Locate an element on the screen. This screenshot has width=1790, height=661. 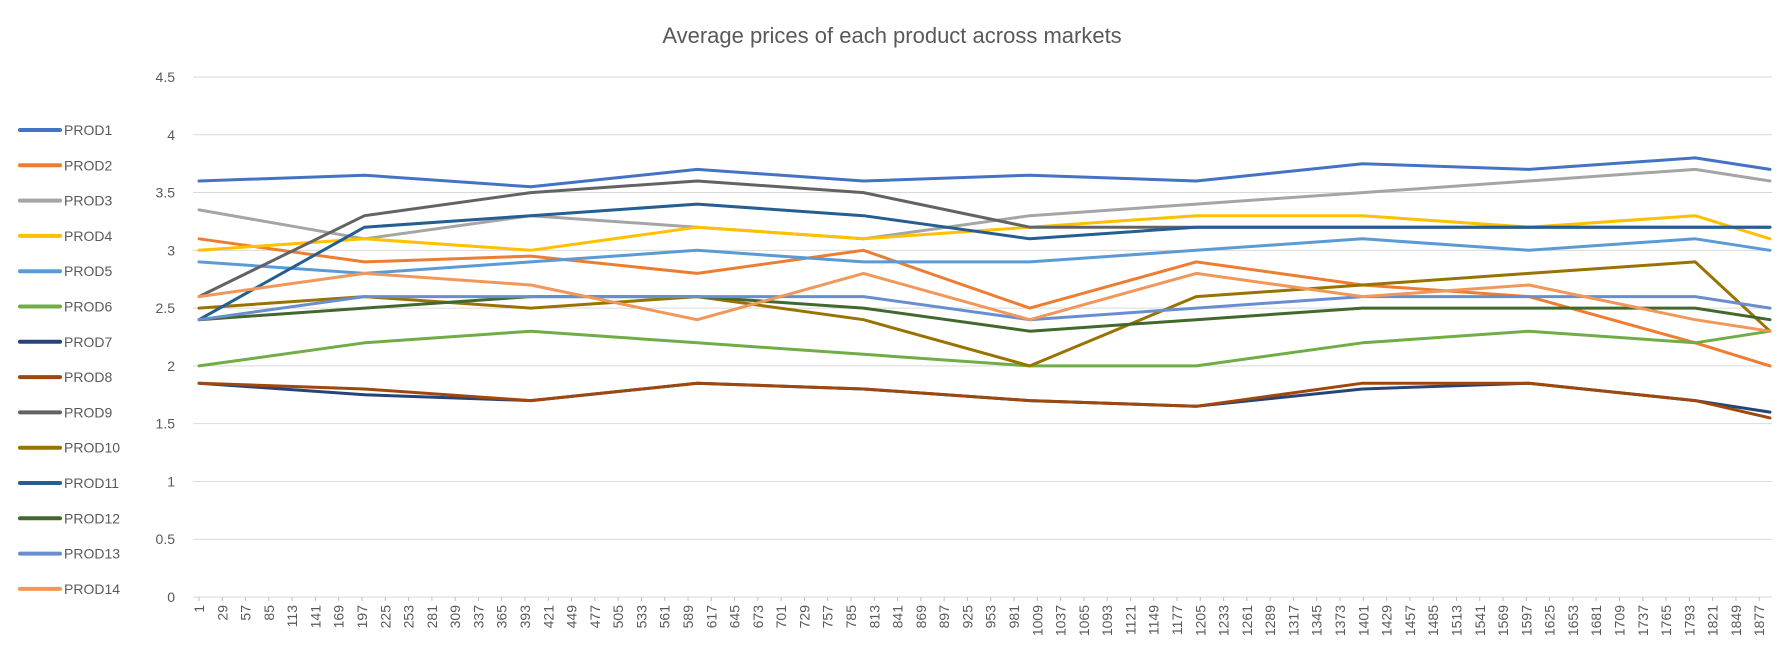
x-tick-label: 253 is located at coordinates (409, 617).